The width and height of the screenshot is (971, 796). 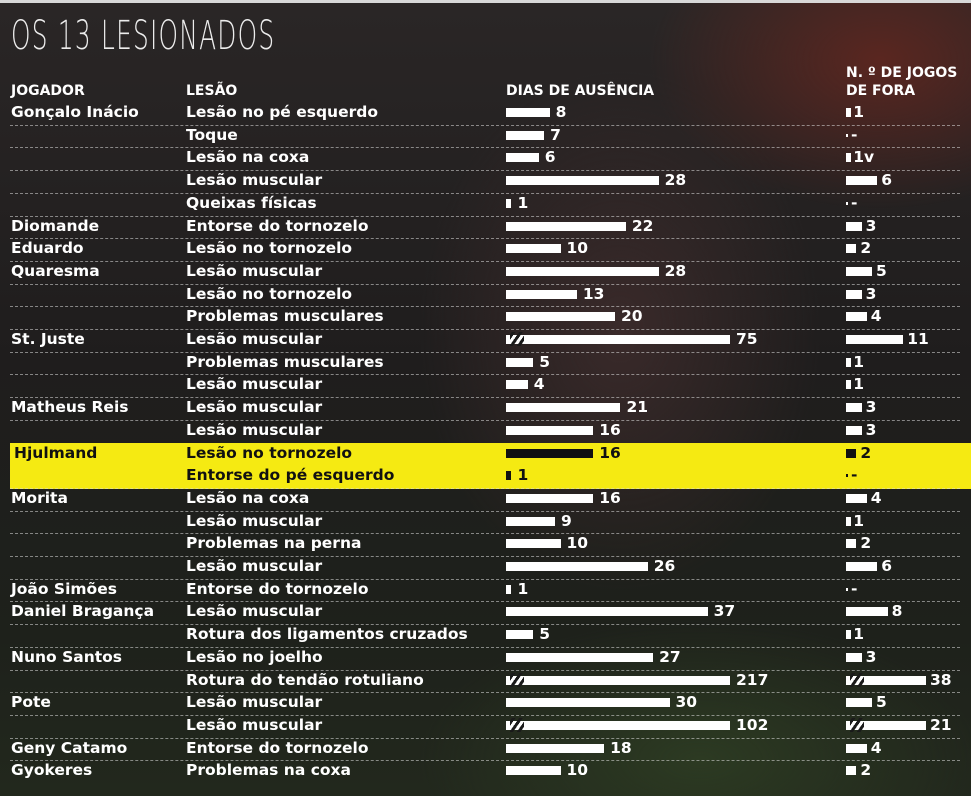 I want to click on games-value: 2, so click(x=866, y=452).